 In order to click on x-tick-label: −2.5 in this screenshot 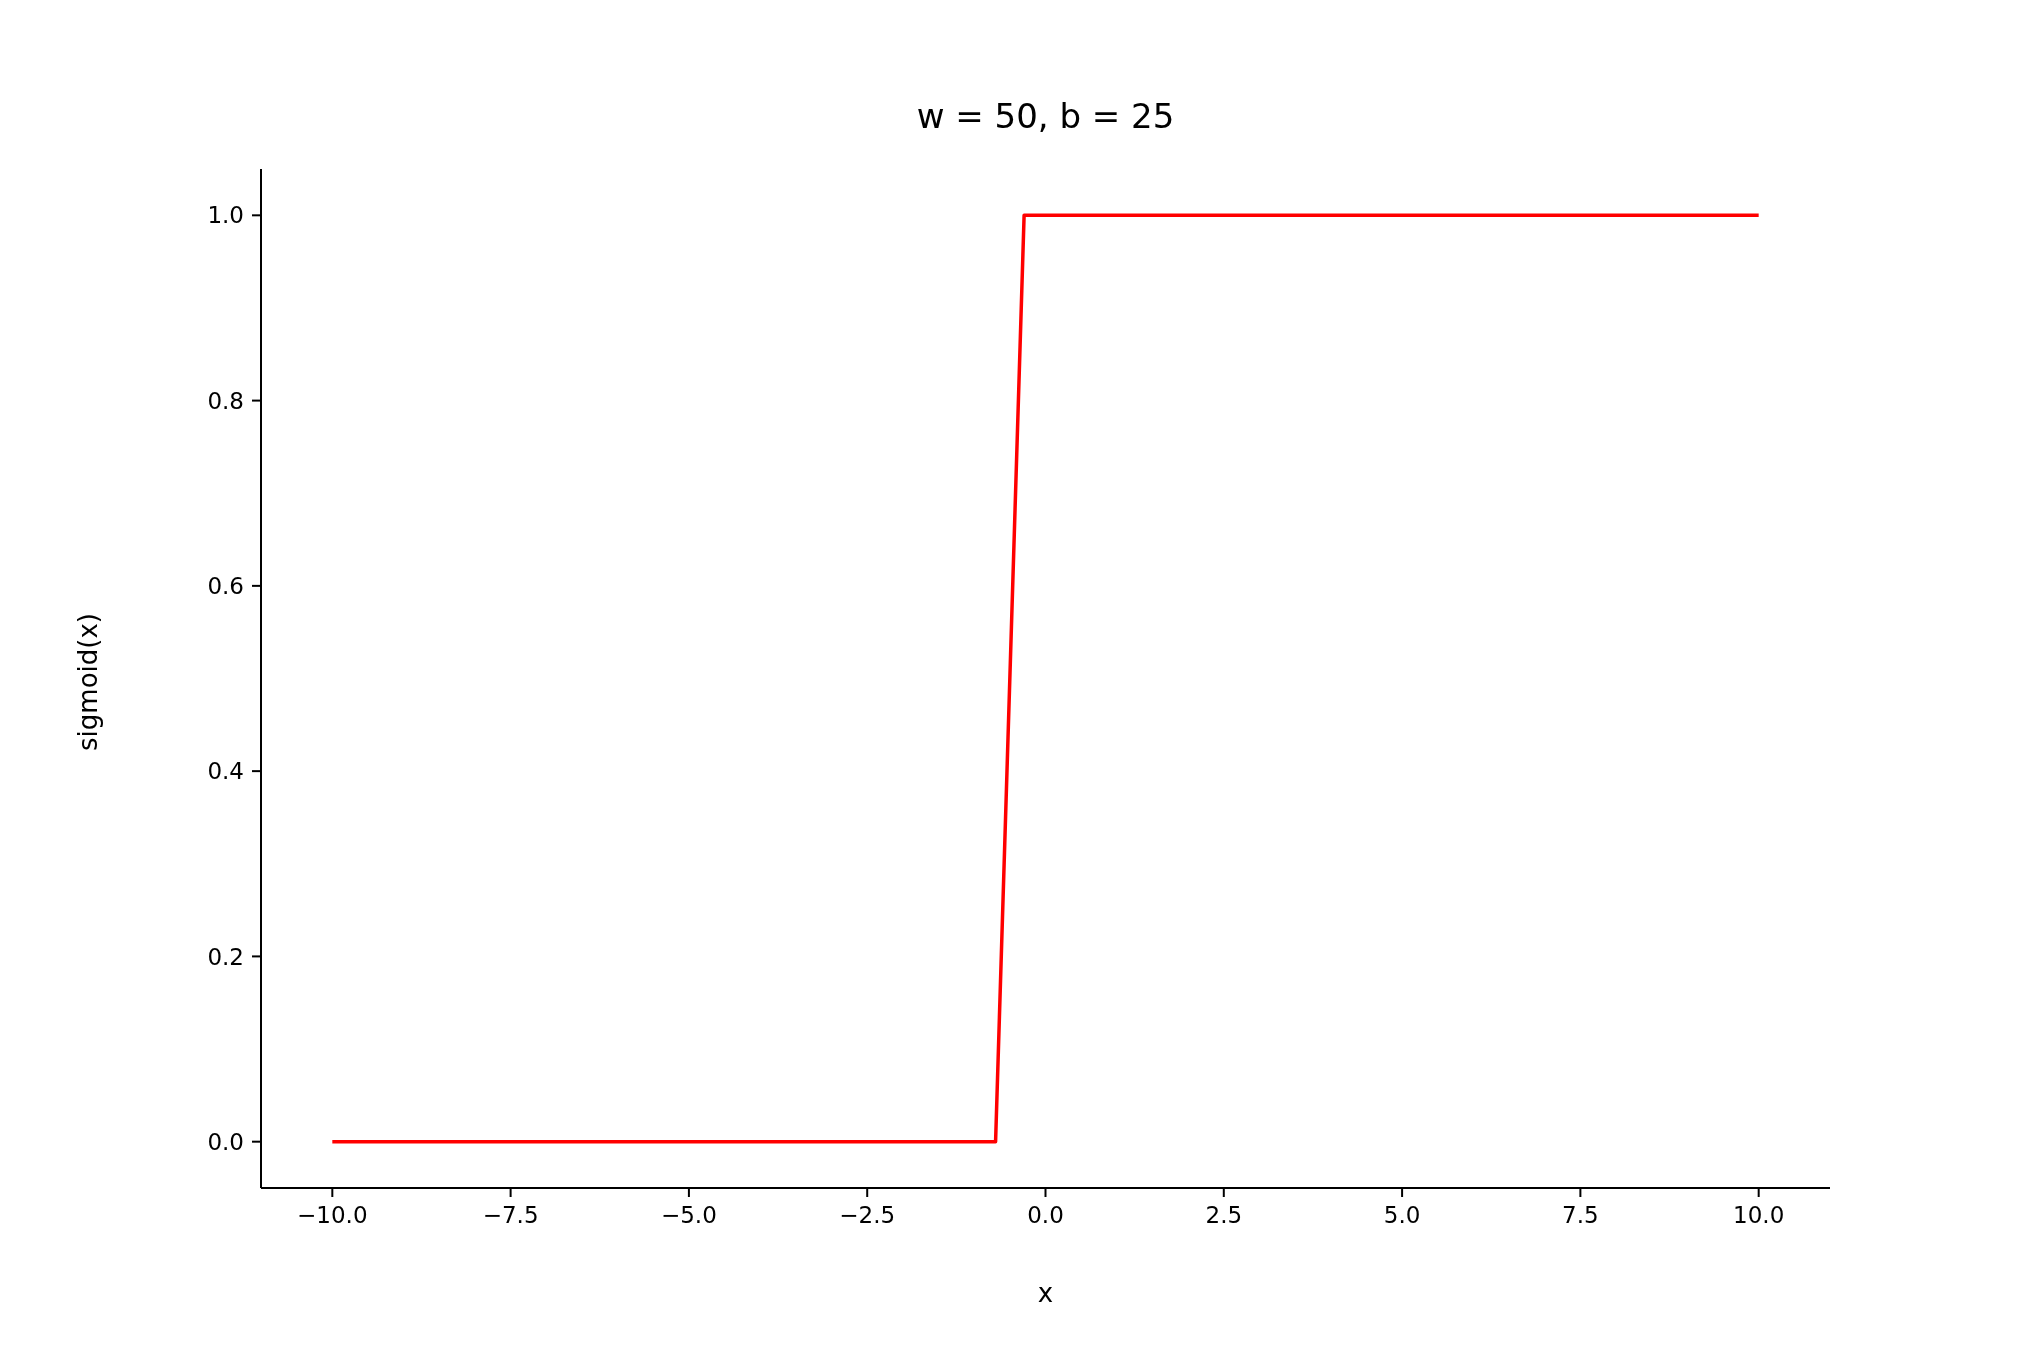, I will do `click(867, 1215)`.